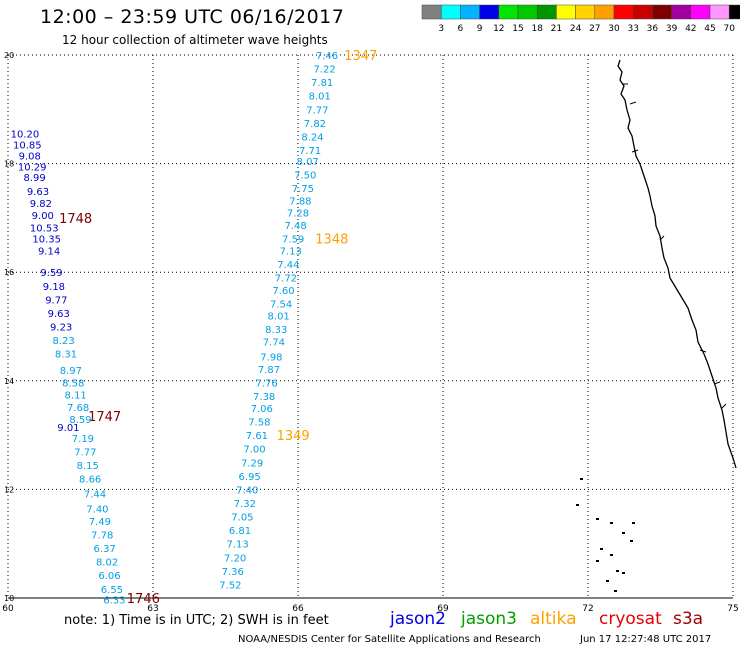 The width and height of the screenshot is (740, 650). I want to click on wave-height-value: 7.81, so click(322, 83).